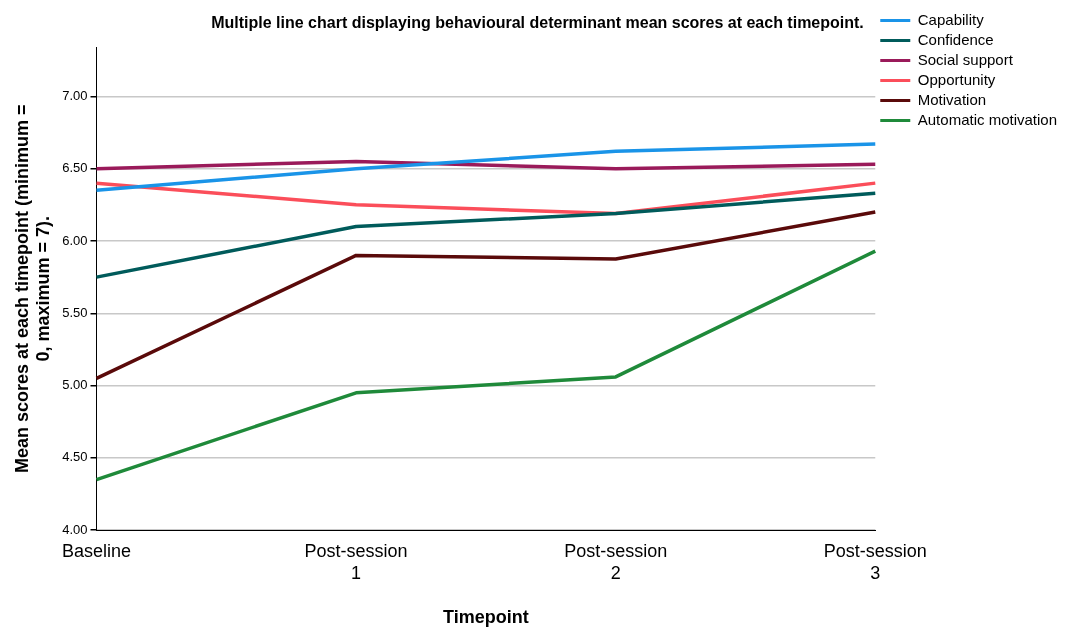 Image resolution: width=1075 pixels, height=641 pixels. I want to click on legend-label: Automatic motivation, so click(987, 119).